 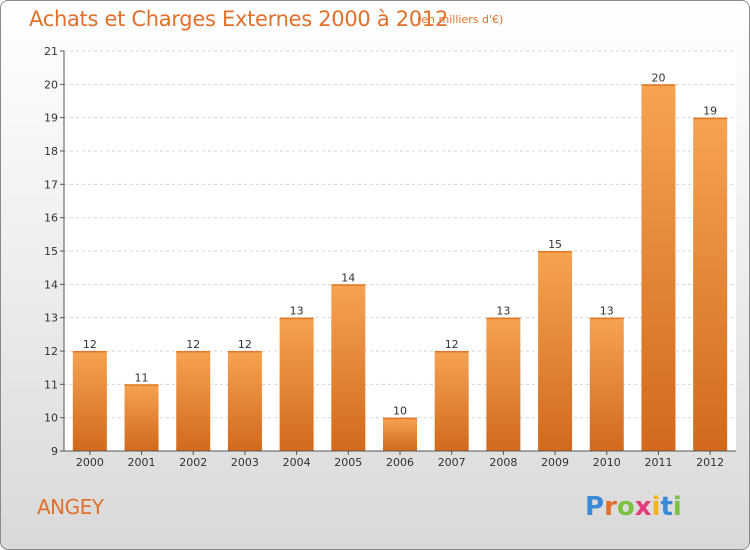 What do you see at coordinates (51, 318) in the screenshot?
I see `y-tick-label: 13` at bounding box center [51, 318].